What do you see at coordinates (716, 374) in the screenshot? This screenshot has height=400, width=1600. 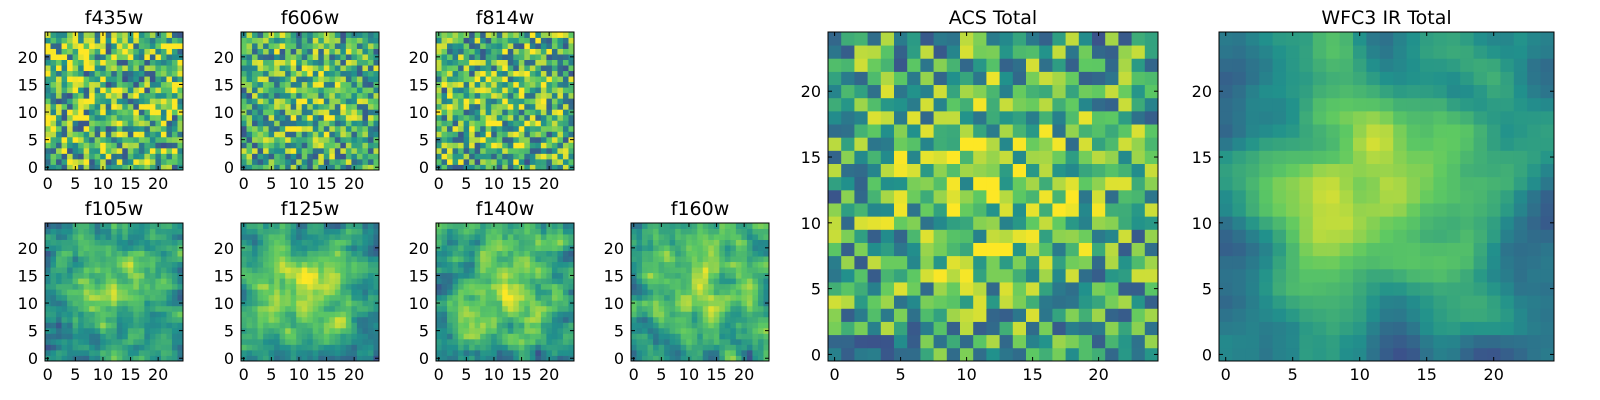 I see `x-tick-label: 15` at bounding box center [716, 374].